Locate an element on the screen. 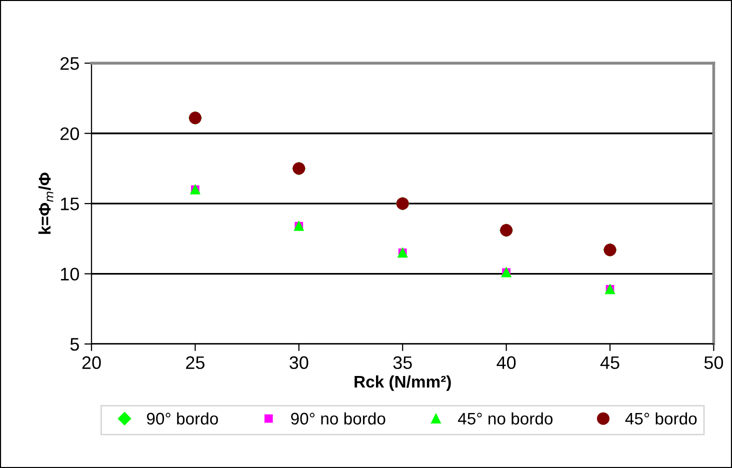  x-tick-label: 20 is located at coordinates (91, 363).